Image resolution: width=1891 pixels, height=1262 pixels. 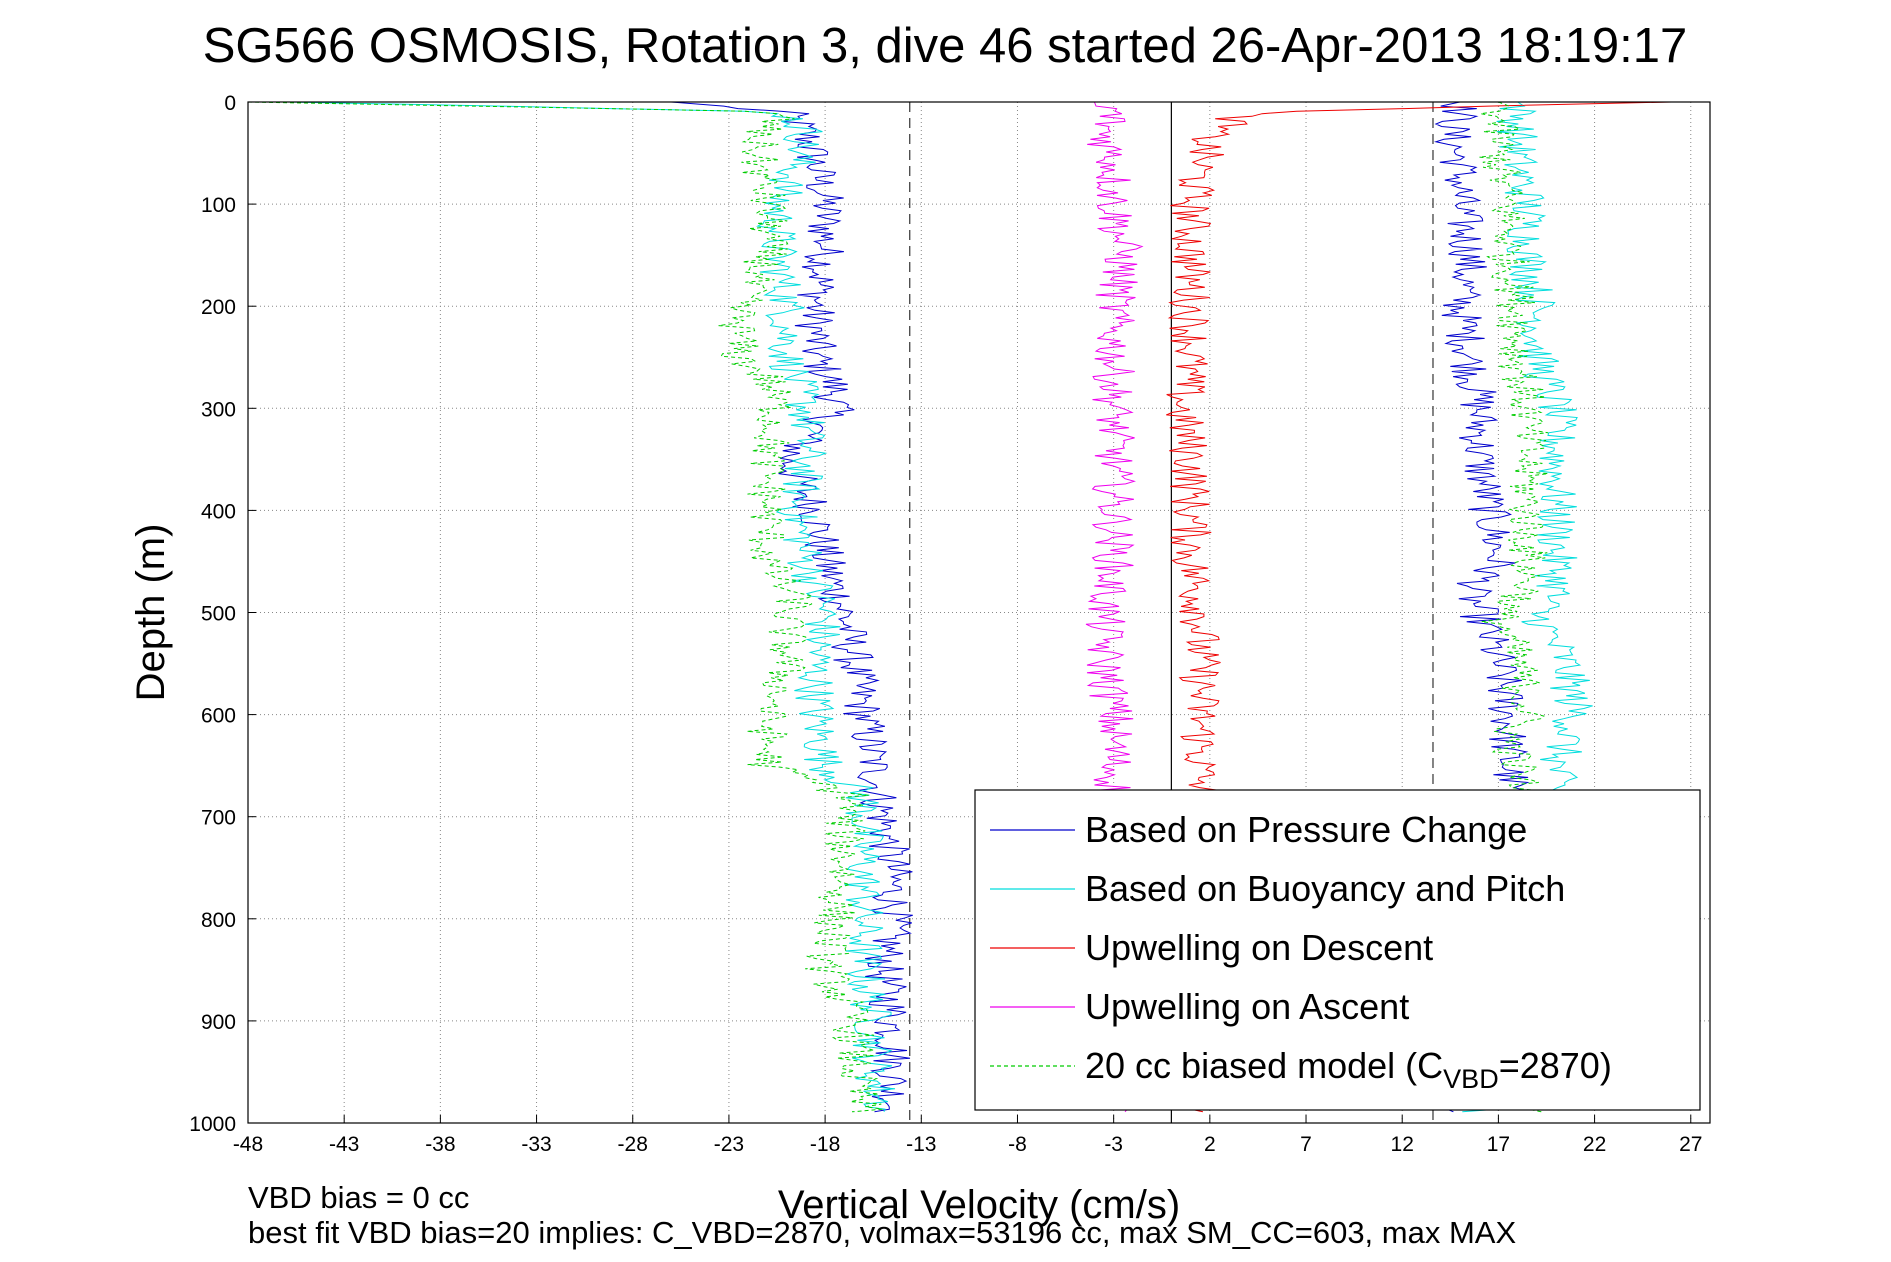 I want to click on y-tick-label: 300, so click(x=218, y=409).